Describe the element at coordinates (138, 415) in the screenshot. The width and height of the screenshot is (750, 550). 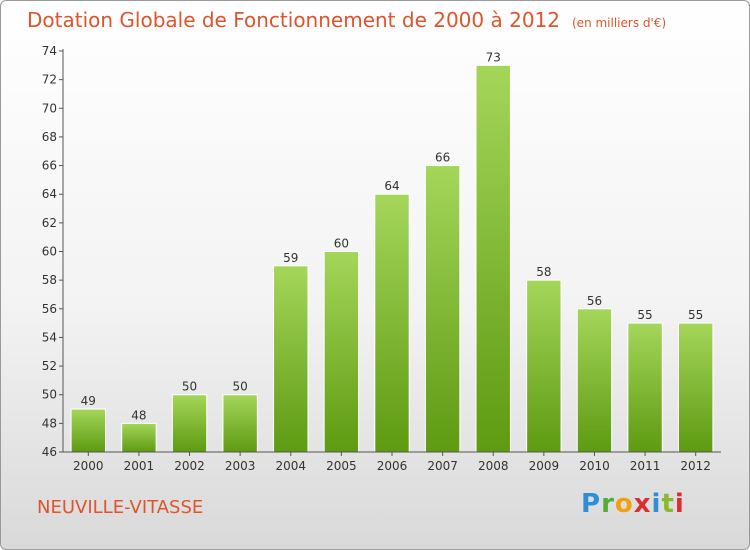
I see `bar-value-label: 48` at that location.